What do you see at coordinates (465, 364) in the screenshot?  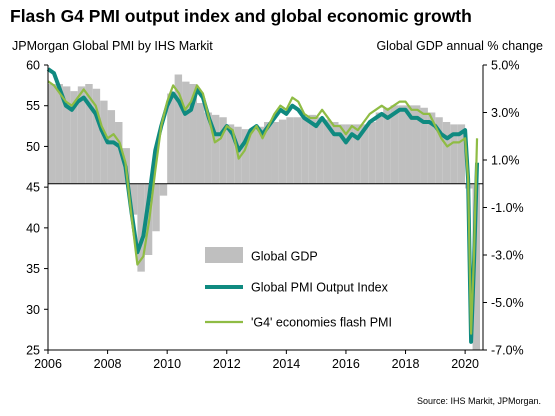 I see `x-tick-label: 2020` at bounding box center [465, 364].